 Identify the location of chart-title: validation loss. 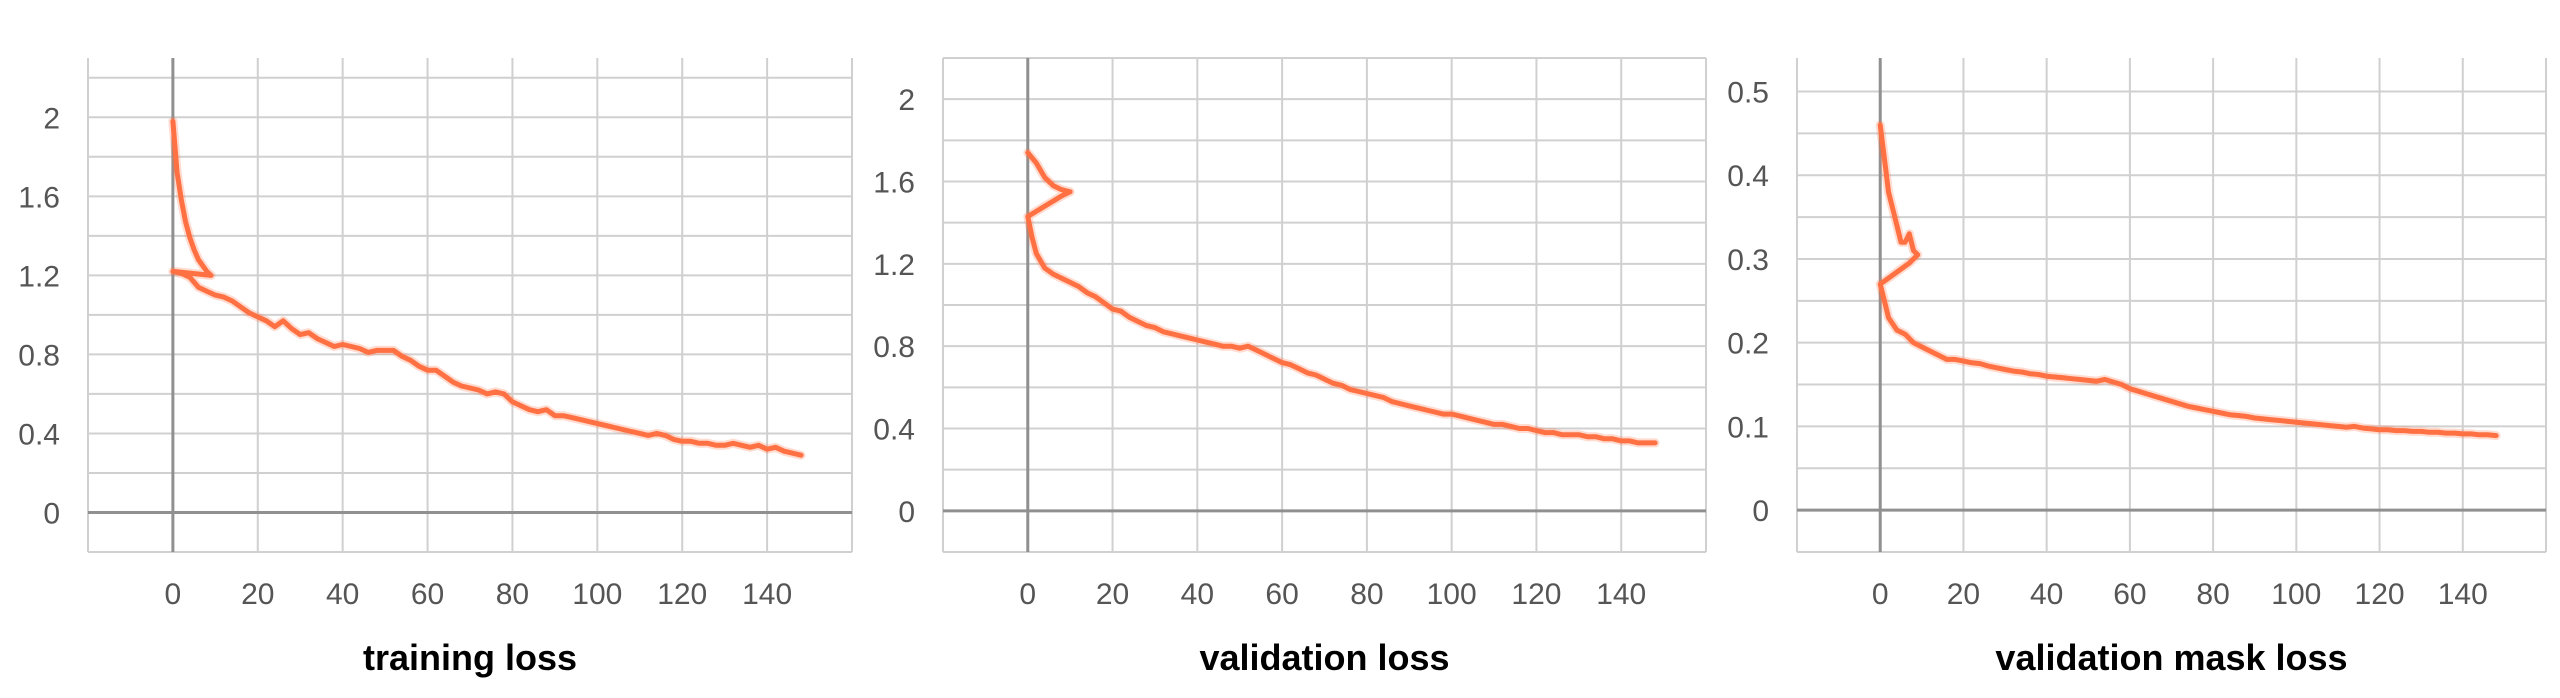
(1324, 657).